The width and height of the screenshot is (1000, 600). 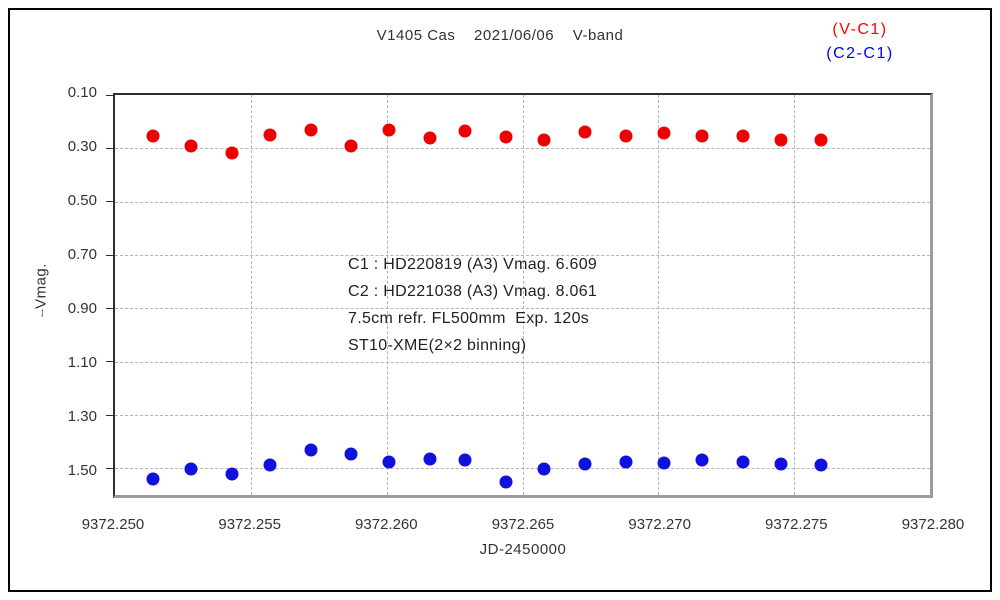 What do you see at coordinates (82, 416) in the screenshot?
I see `y-tick-label: 1.30` at bounding box center [82, 416].